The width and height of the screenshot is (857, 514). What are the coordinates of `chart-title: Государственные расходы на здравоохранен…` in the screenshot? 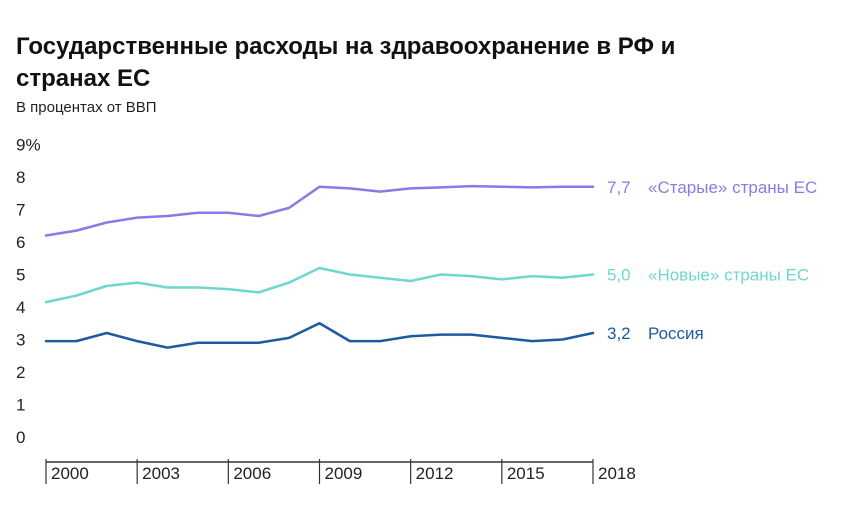 It's located at (346, 62).